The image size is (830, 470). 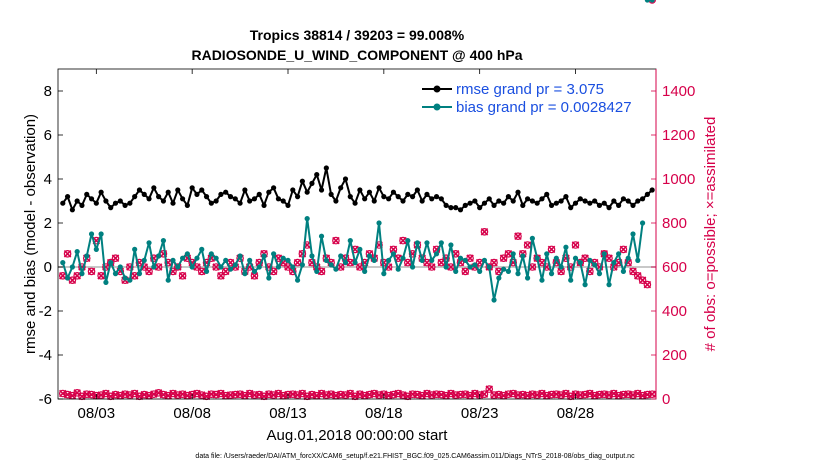 I want to click on y-left-tick-label: 4, so click(x=48, y=179).